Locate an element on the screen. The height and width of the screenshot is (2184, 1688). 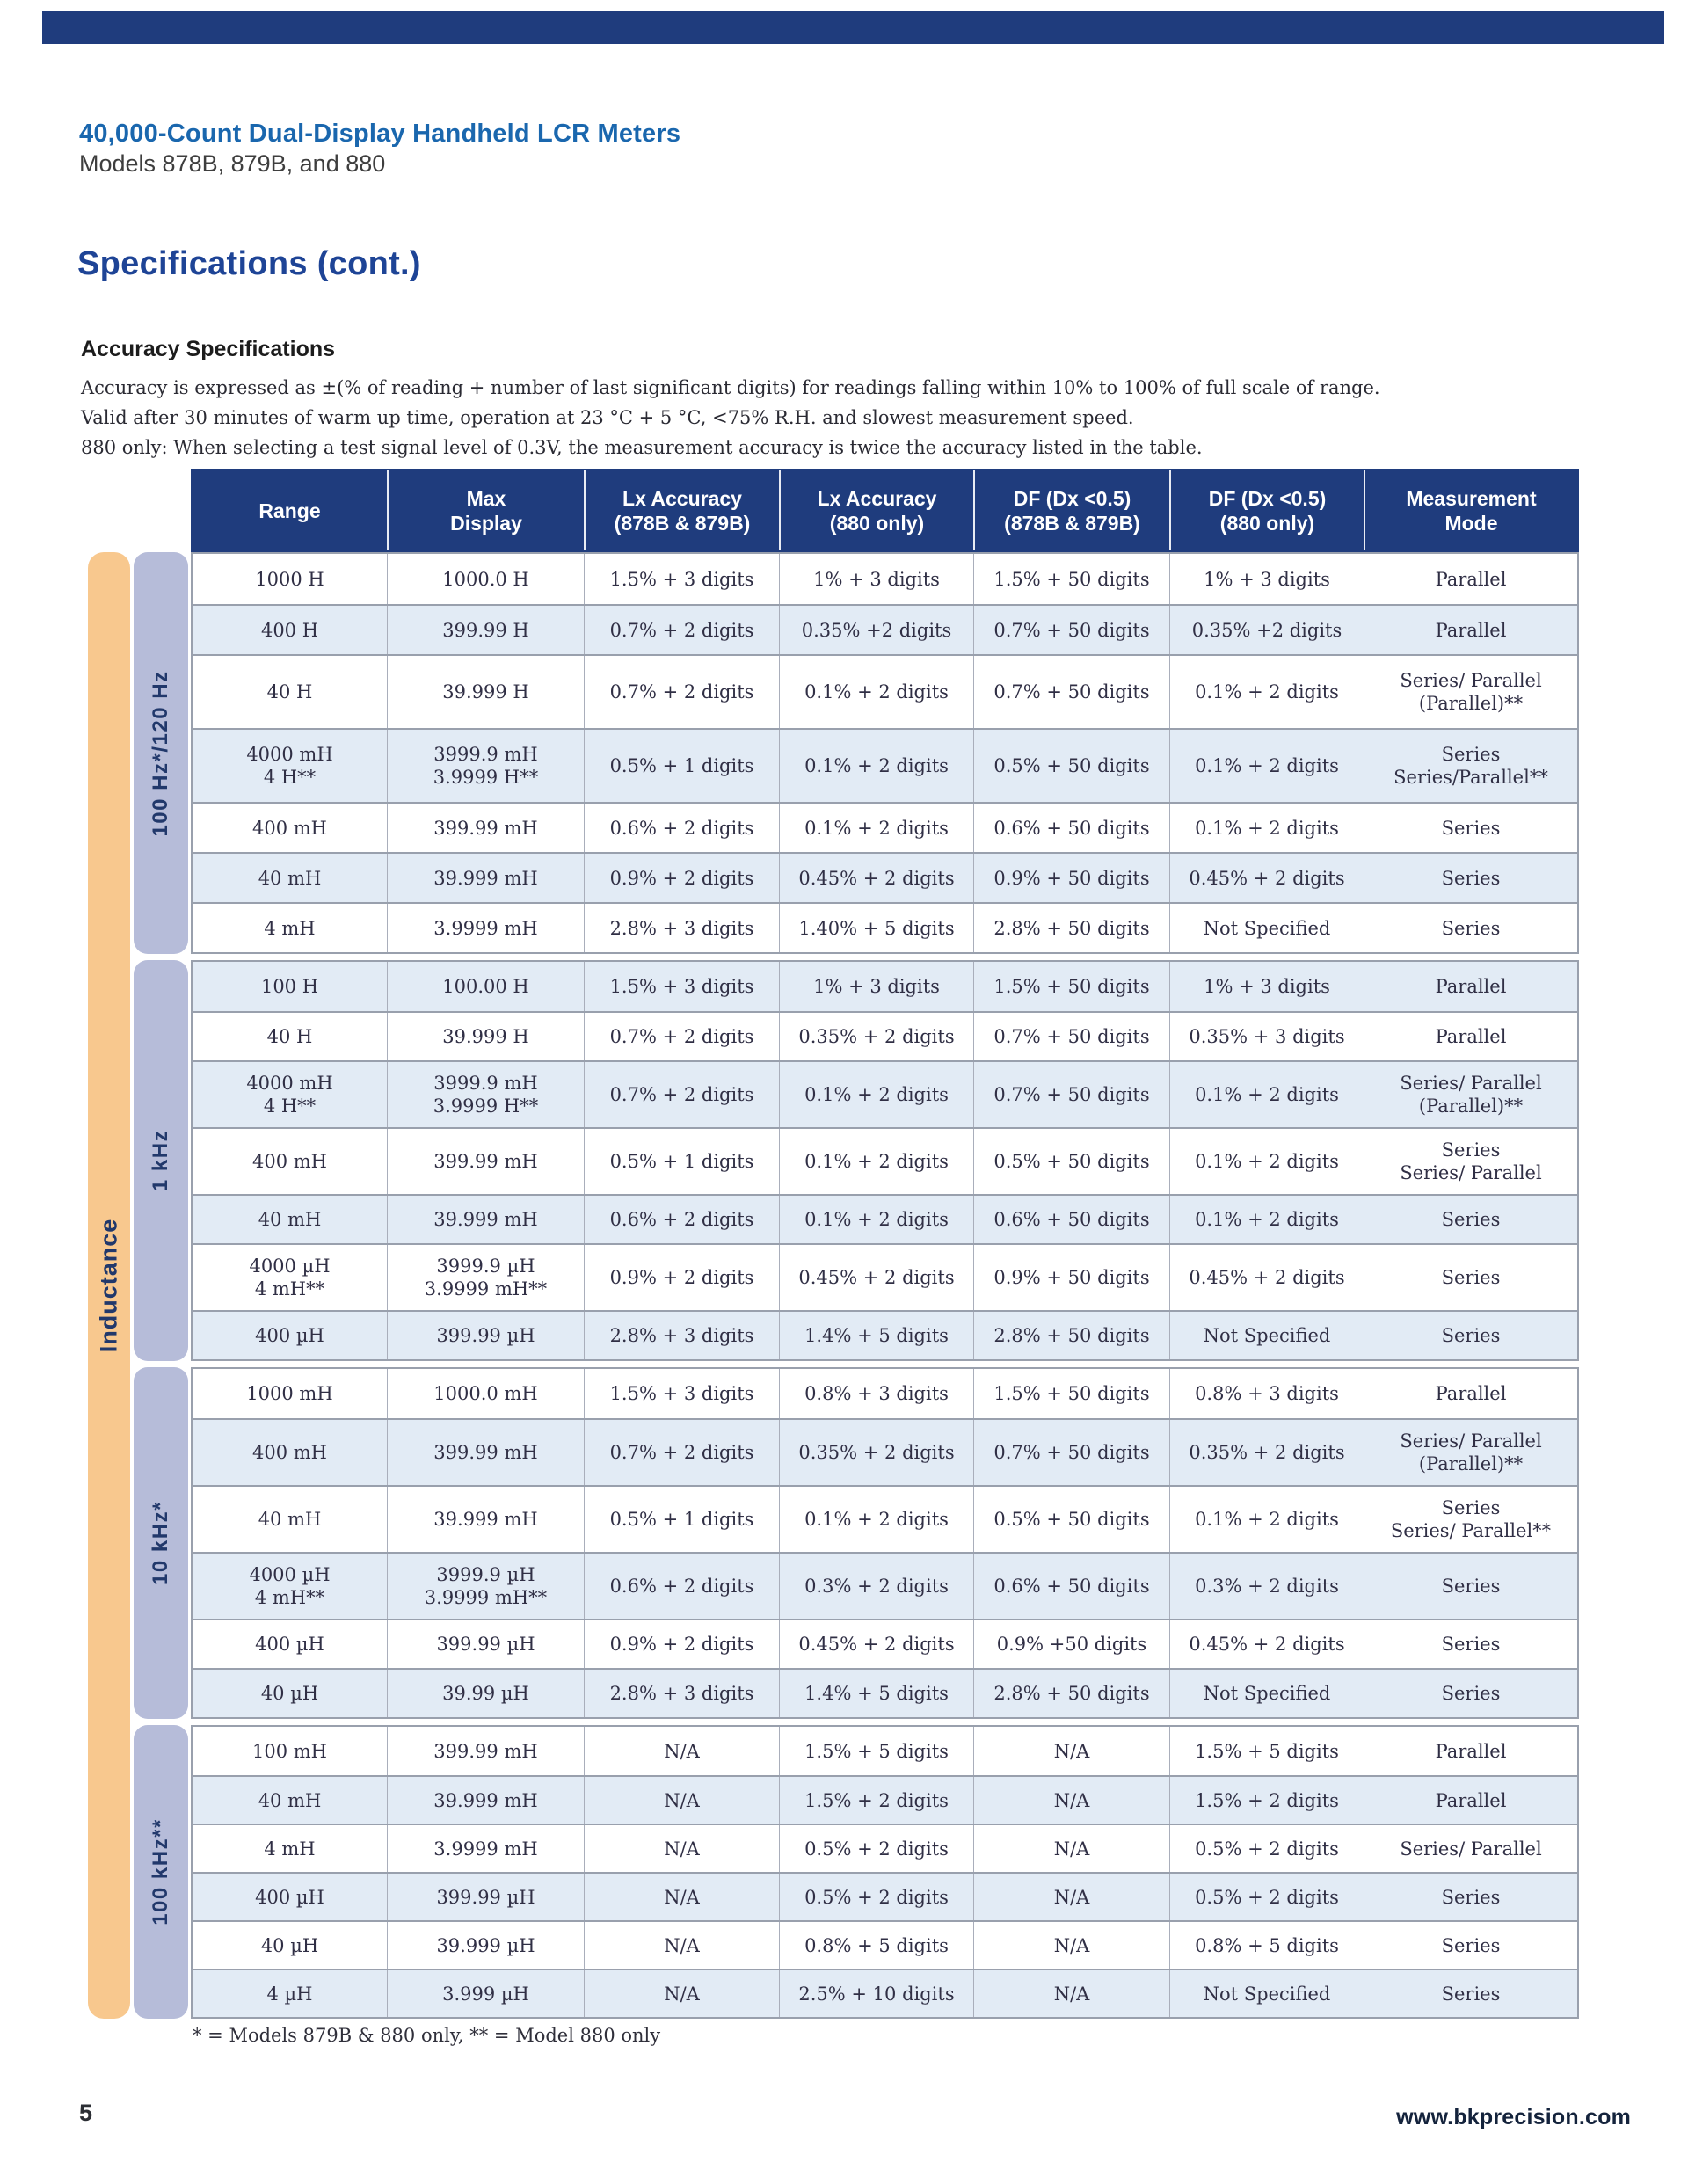
table-cell: 4000 µH 4 mH** is located at coordinates (290, 1277).